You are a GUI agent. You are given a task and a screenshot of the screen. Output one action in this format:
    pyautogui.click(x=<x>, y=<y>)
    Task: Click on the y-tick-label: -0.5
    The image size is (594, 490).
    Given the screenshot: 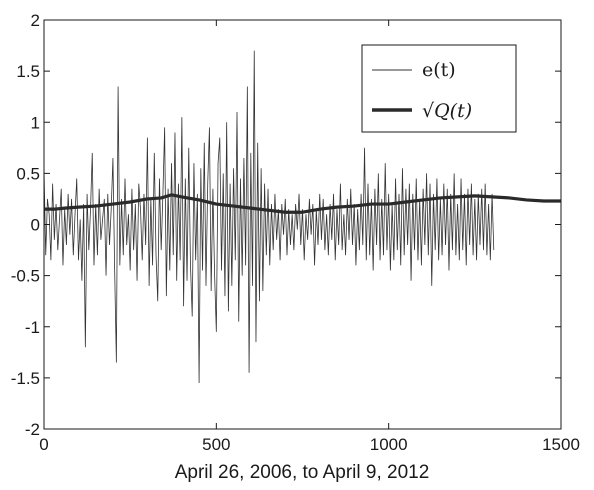 What is the action you would take?
    pyautogui.click(x=25, y=276)
    